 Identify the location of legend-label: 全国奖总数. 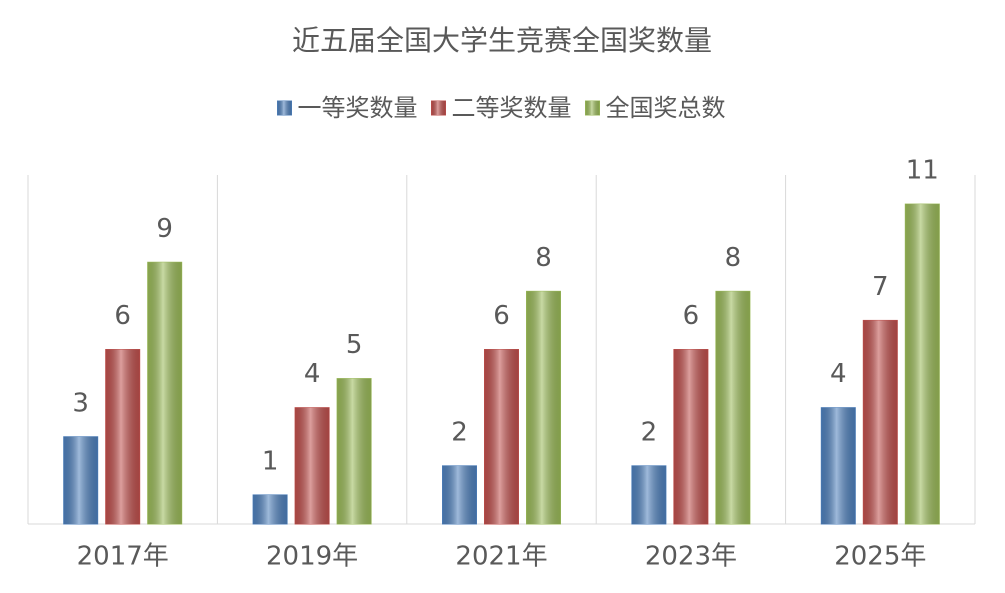
(666, 108).